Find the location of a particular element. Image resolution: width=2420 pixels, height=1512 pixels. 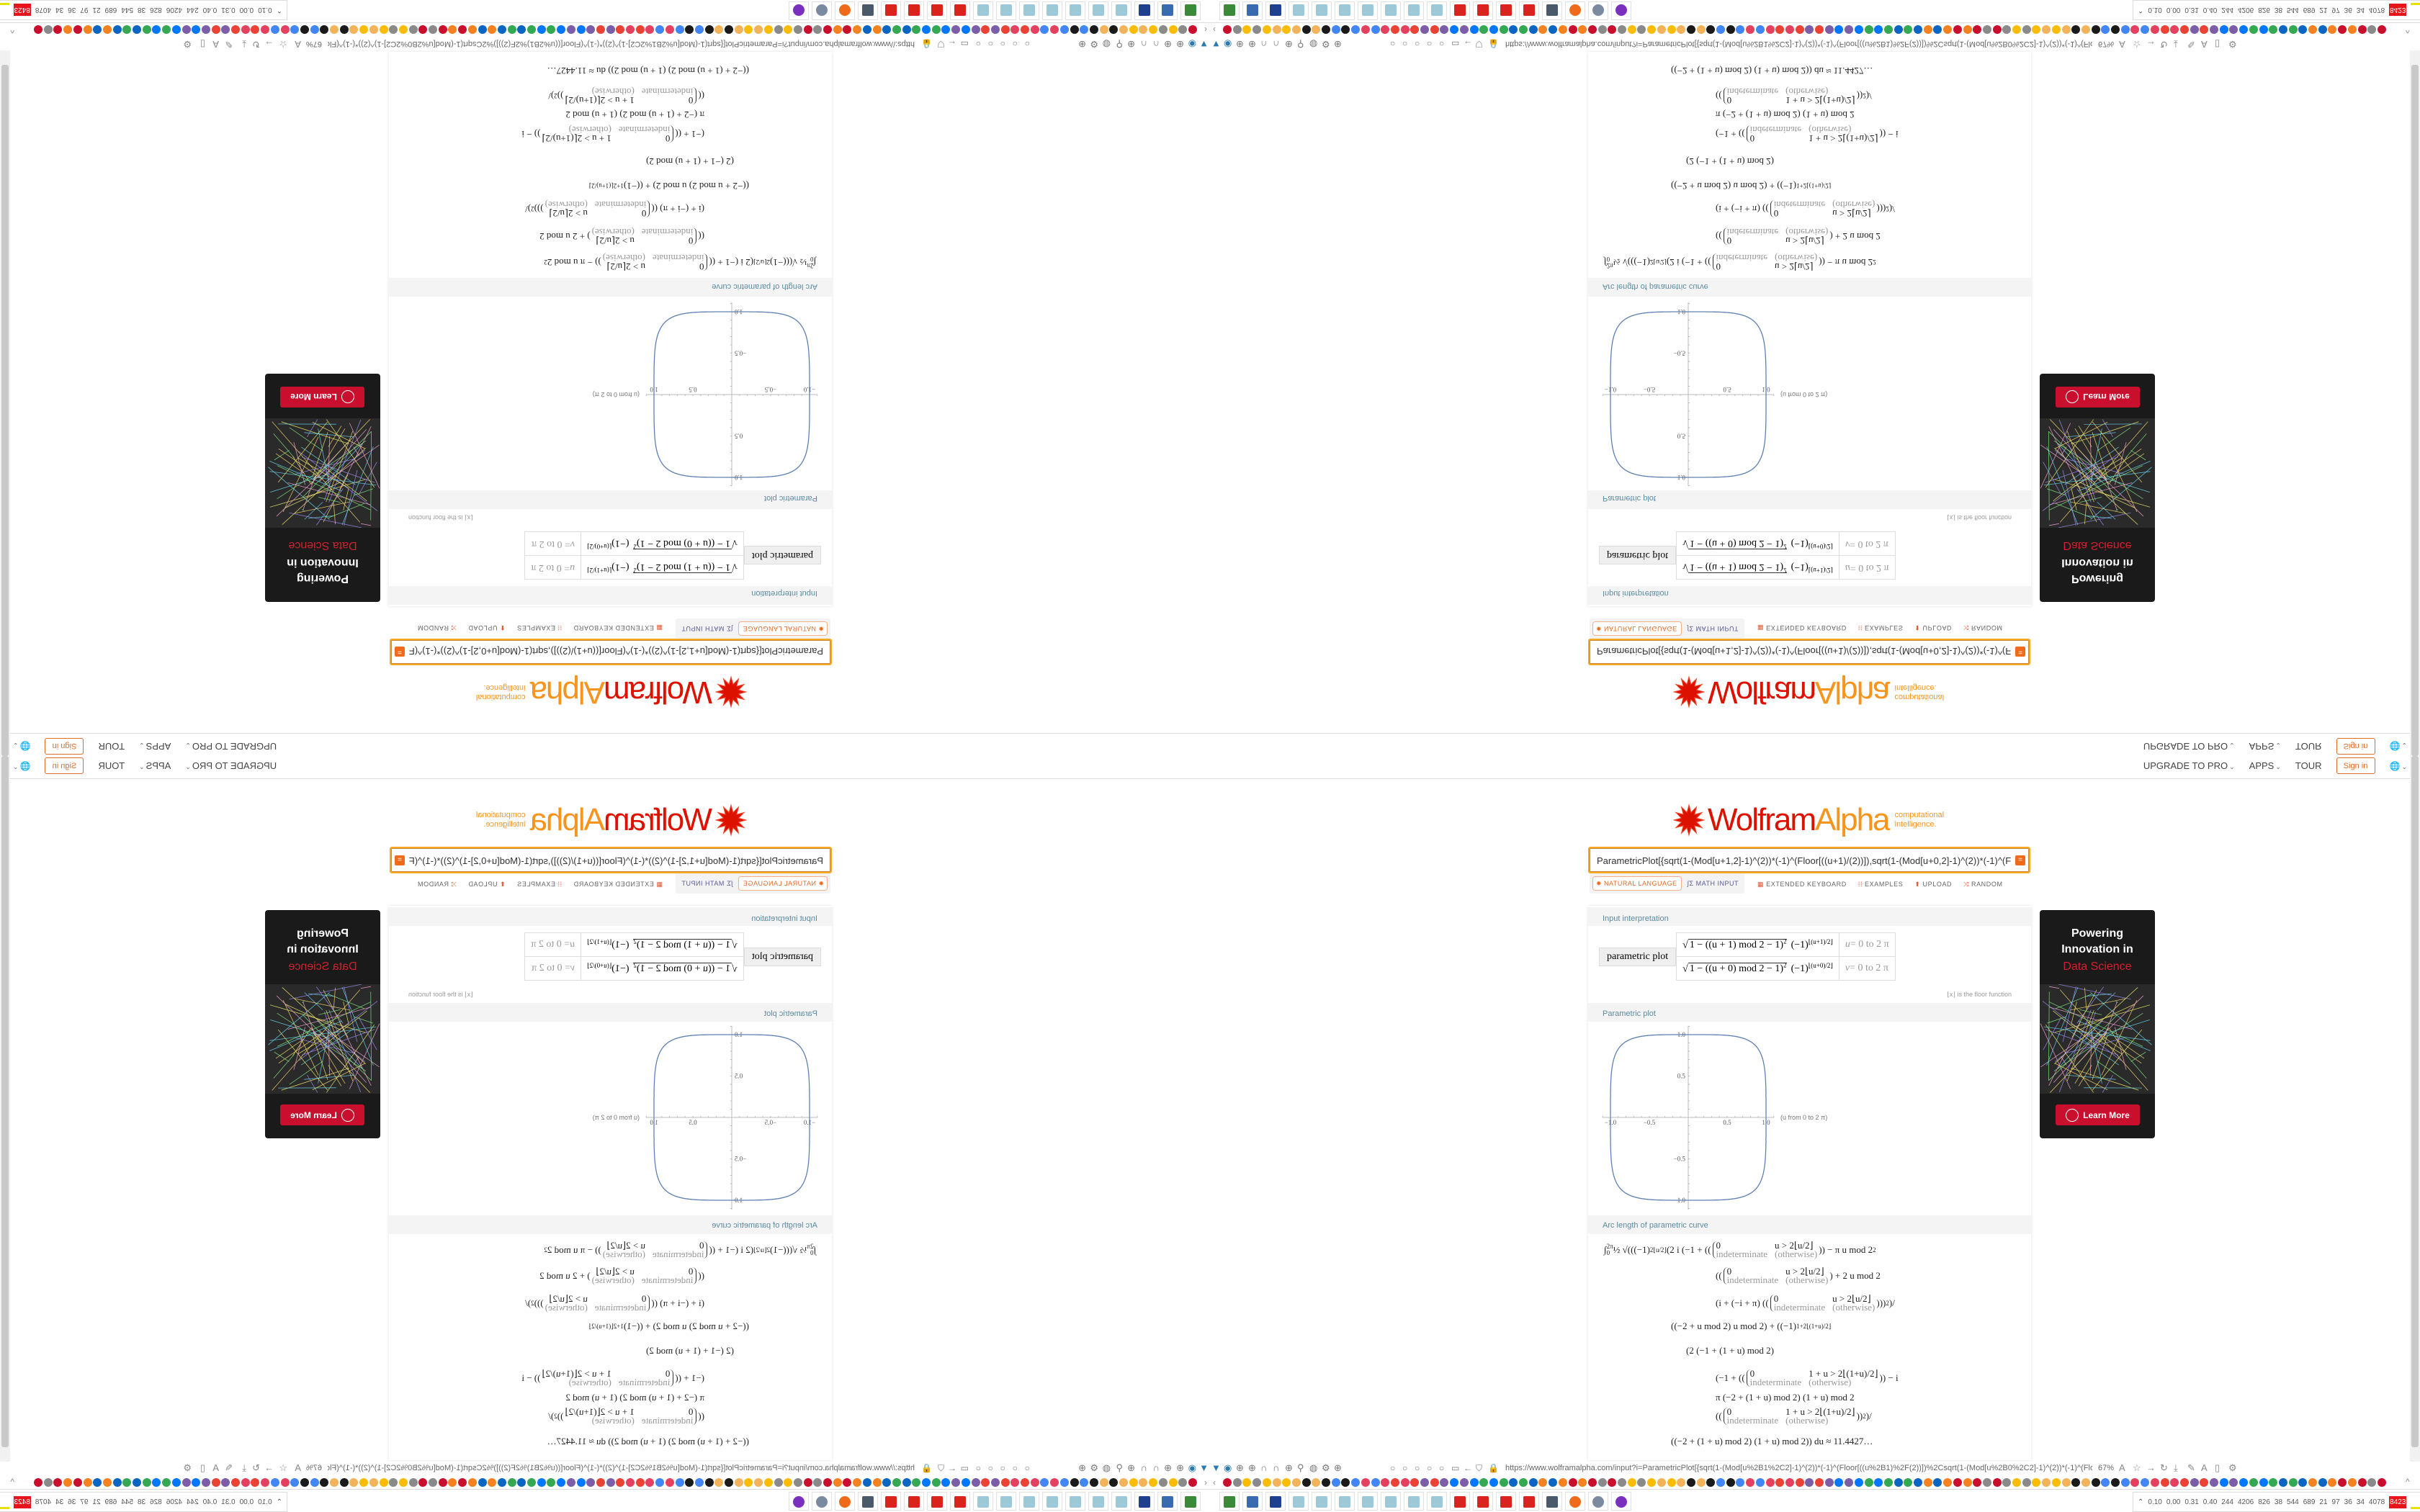

toolbar-button-icon: ▯ is located at coordinates (2217, 44).